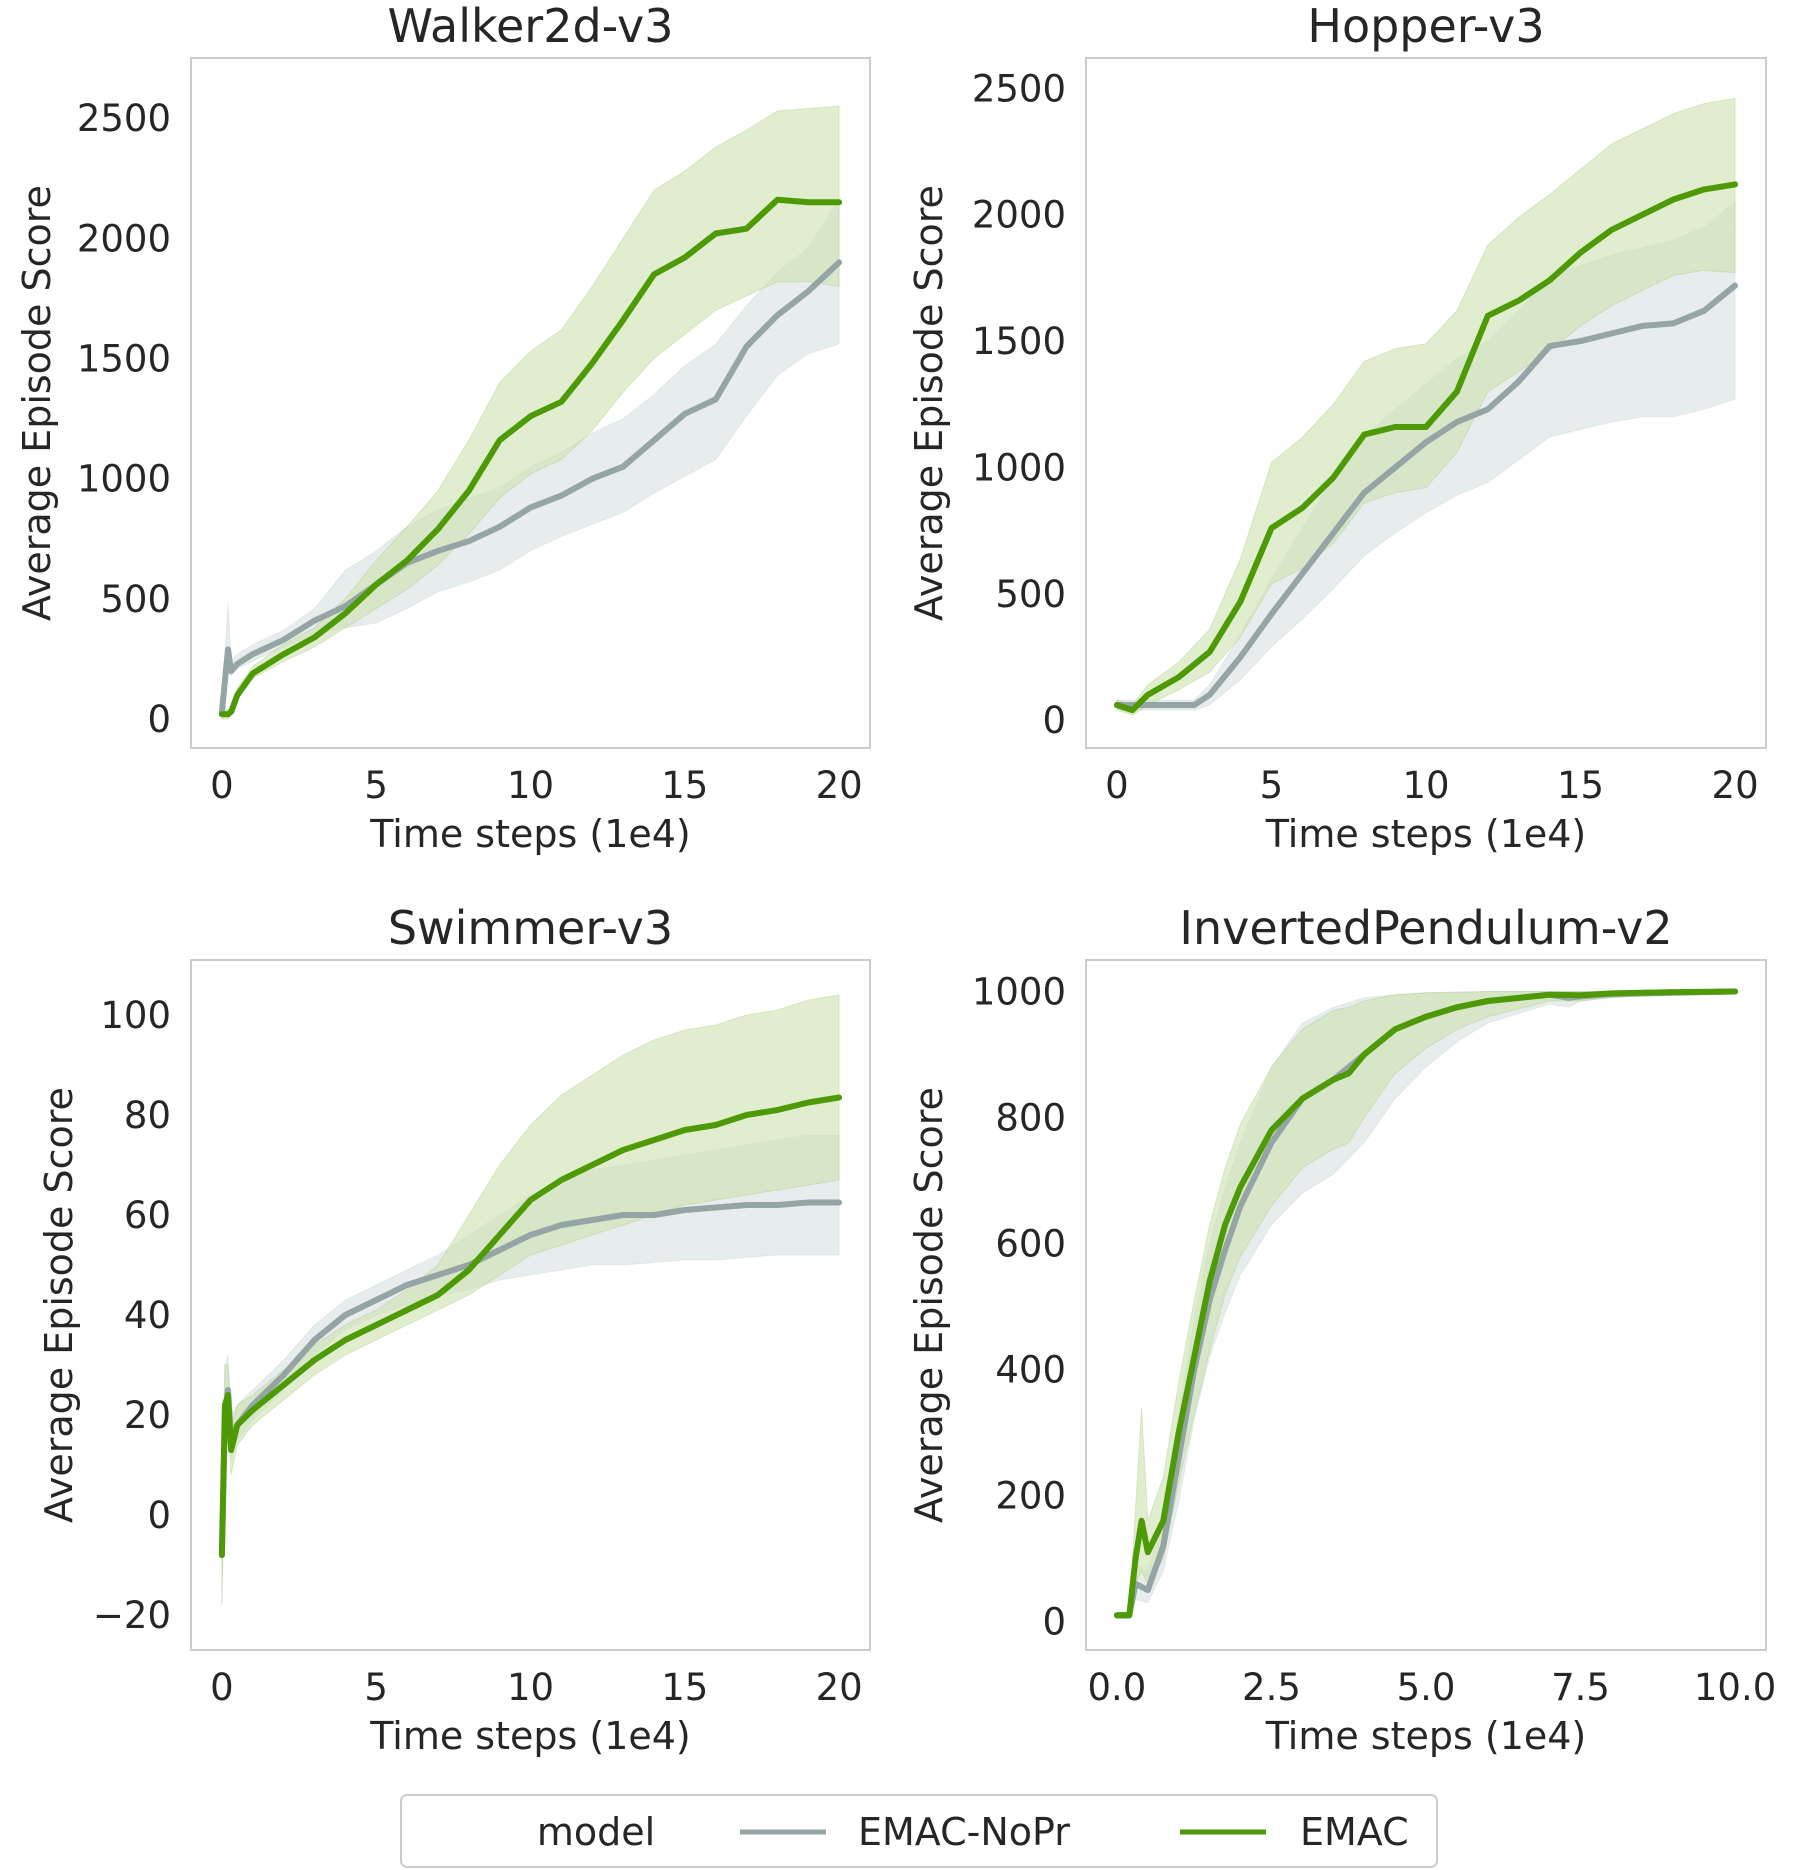 Image resolution: width=1794 pixels, height=1870 pixels. I want to click on y-tick-label: 40, so click(147, 1315).